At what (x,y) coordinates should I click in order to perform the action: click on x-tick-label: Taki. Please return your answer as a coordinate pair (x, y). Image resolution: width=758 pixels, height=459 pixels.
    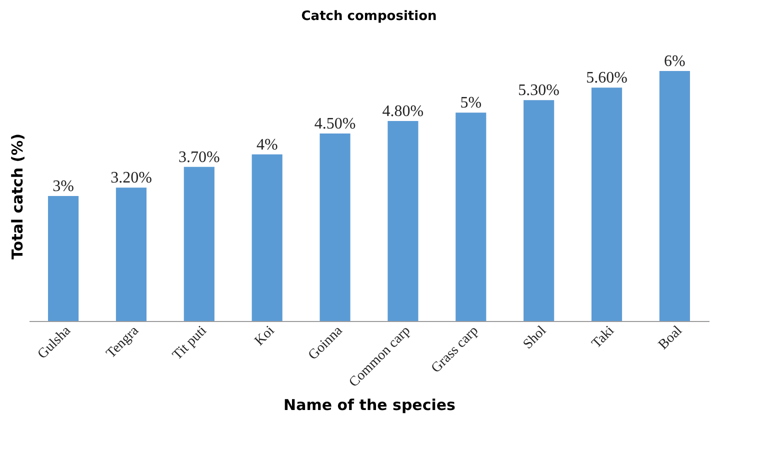
    Looking at the image, I should click on (603, 337).